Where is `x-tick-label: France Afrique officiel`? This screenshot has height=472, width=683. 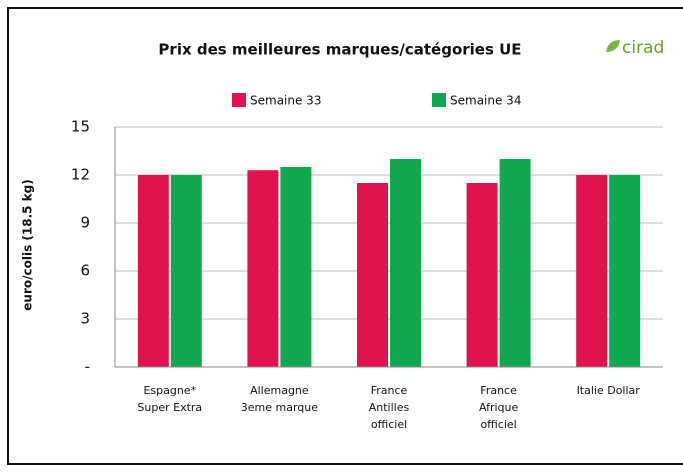 x-tick-label: France Afrique officiel is located at coordinates (499, 407).